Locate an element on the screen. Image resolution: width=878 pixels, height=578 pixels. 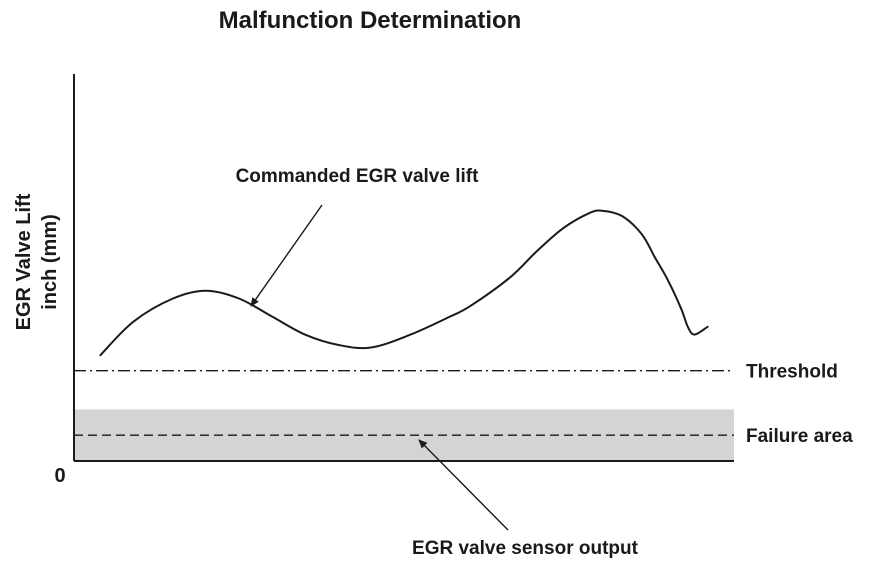
annotation-egr-valve-sensor-output: EGR valve sensor output is located at coordinates (525, 548).